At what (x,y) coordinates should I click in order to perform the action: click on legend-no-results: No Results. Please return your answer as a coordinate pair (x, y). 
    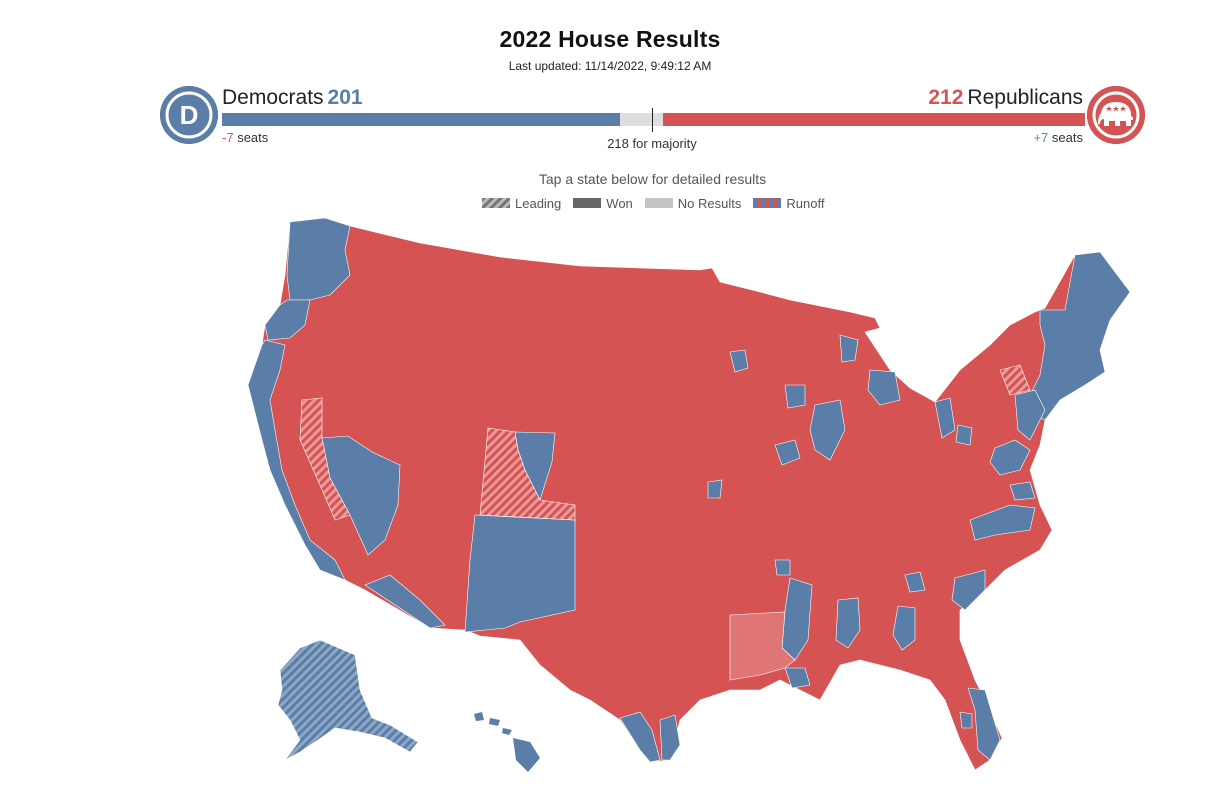
    Looking at the image, I should click on (693, 203).